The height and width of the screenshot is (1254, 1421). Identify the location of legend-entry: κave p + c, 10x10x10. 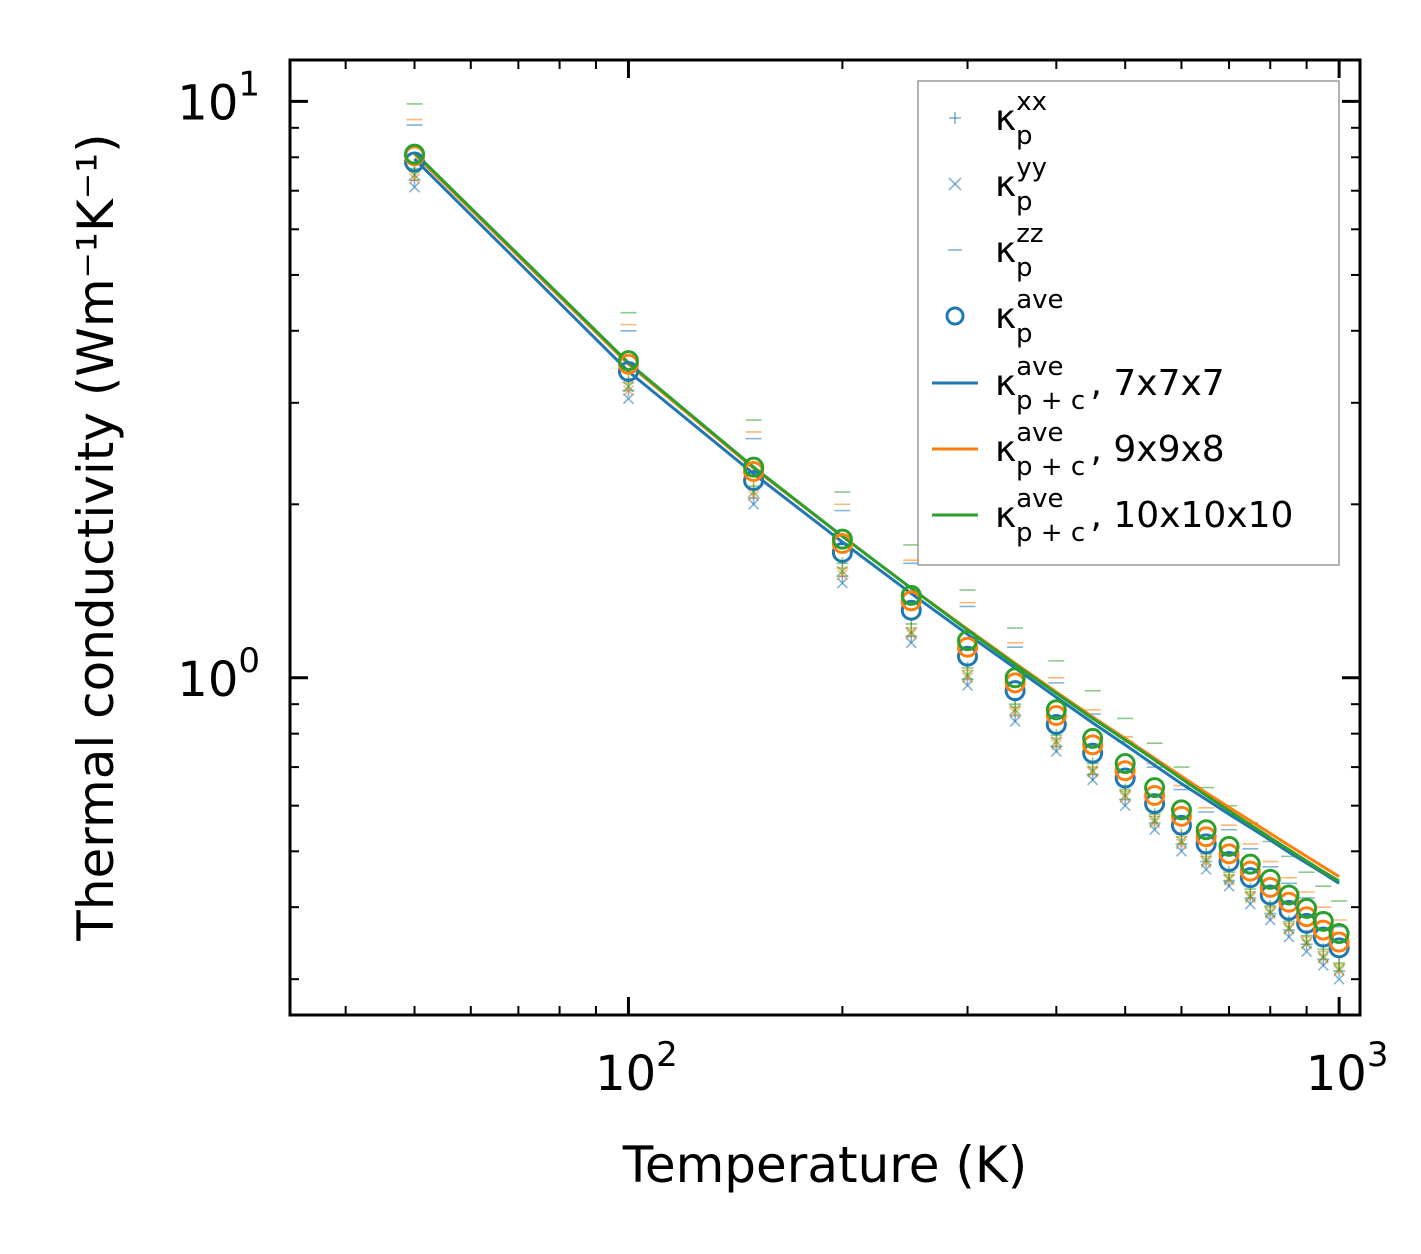
(1112, 516).